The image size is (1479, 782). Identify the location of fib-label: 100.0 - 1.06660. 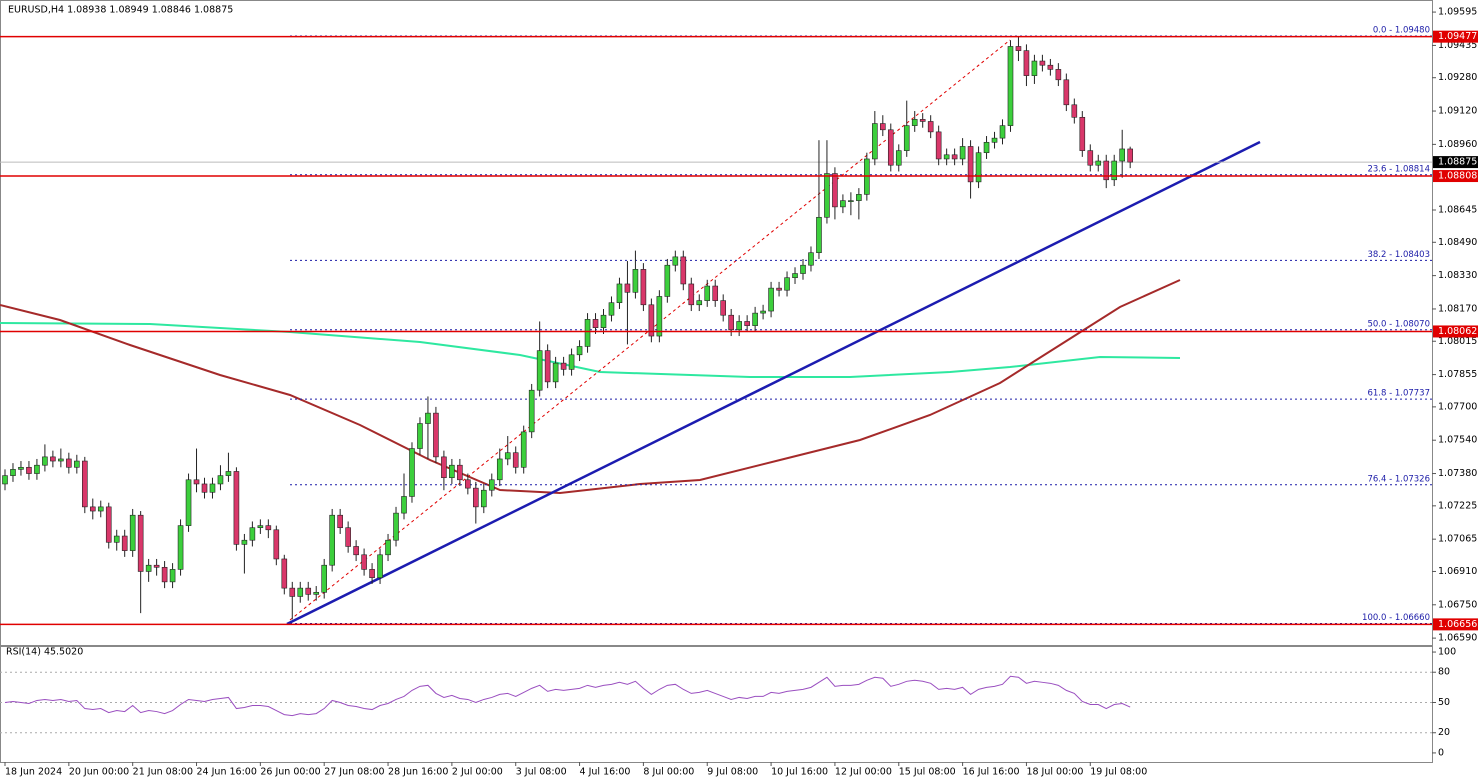
(1396, 618).